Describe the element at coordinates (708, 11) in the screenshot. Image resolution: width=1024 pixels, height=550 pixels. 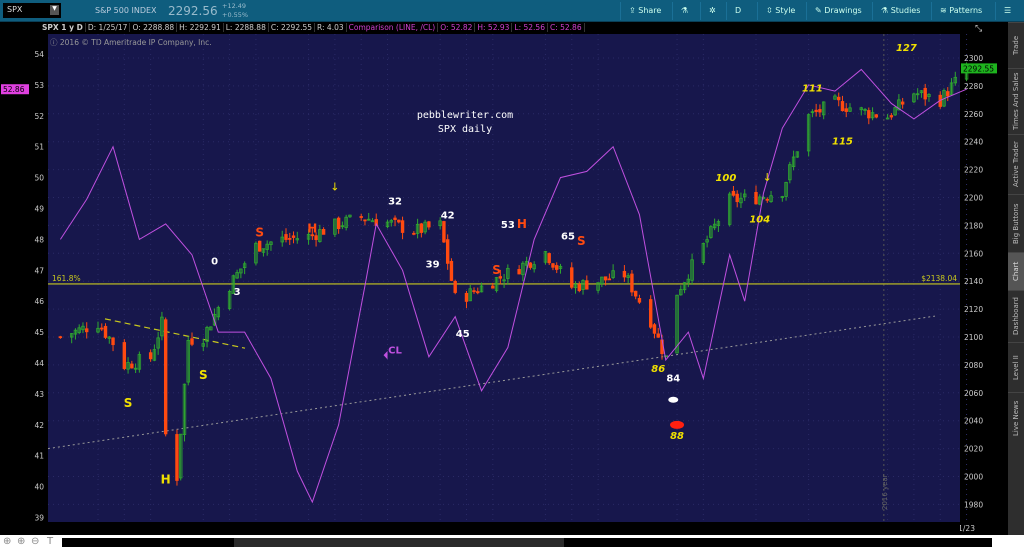
I see `gear-icon: ✲` at that location.